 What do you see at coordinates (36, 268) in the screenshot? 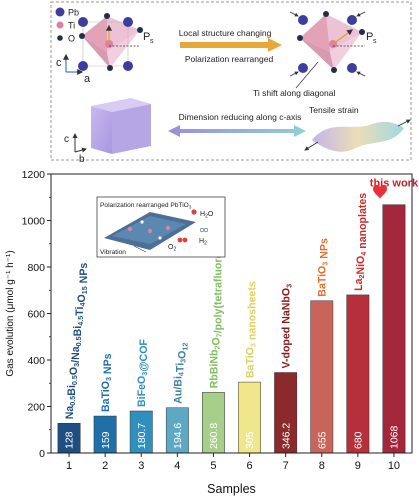
I see `y-tick-label: 800` at bounding box center [36, 268].